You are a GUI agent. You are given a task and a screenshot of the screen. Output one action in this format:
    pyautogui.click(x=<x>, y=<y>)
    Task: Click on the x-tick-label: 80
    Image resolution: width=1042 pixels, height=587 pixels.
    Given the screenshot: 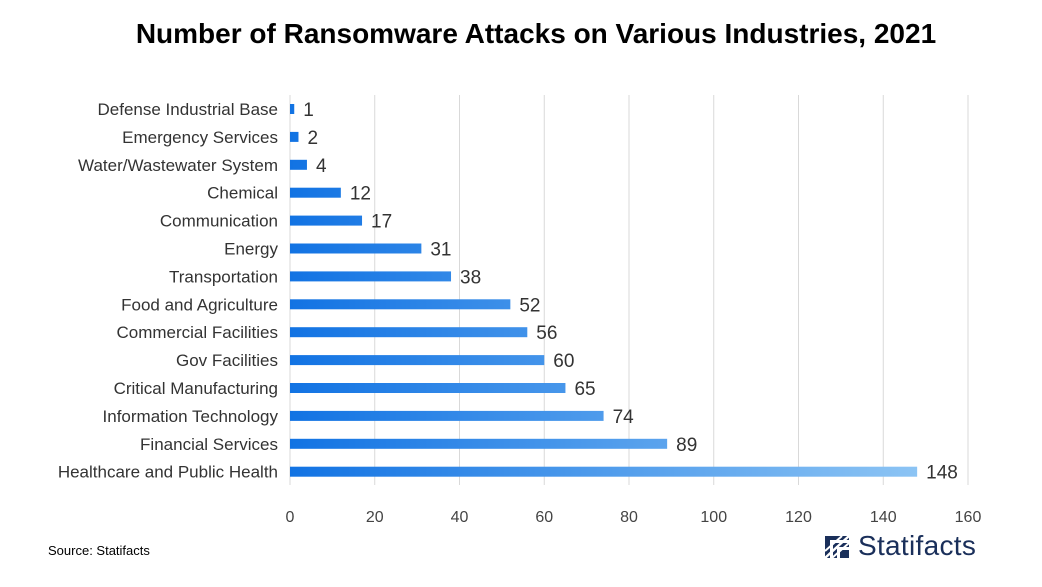 What is the action you would take?
    pyautogui.click(x=629, y=517)
    